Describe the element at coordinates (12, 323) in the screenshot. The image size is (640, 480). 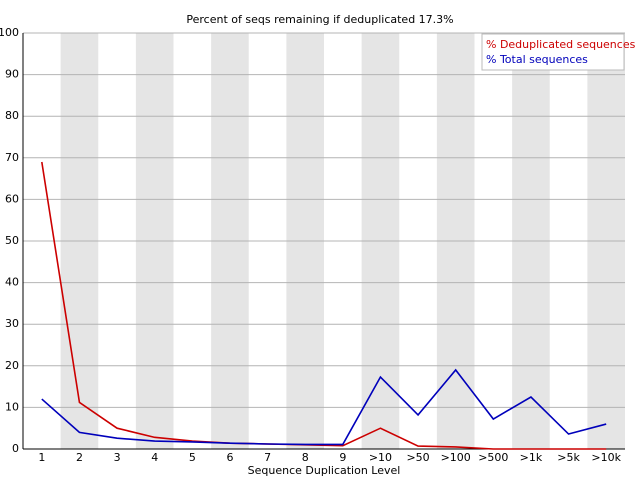
I see `y-tick-label: 30` at that location.